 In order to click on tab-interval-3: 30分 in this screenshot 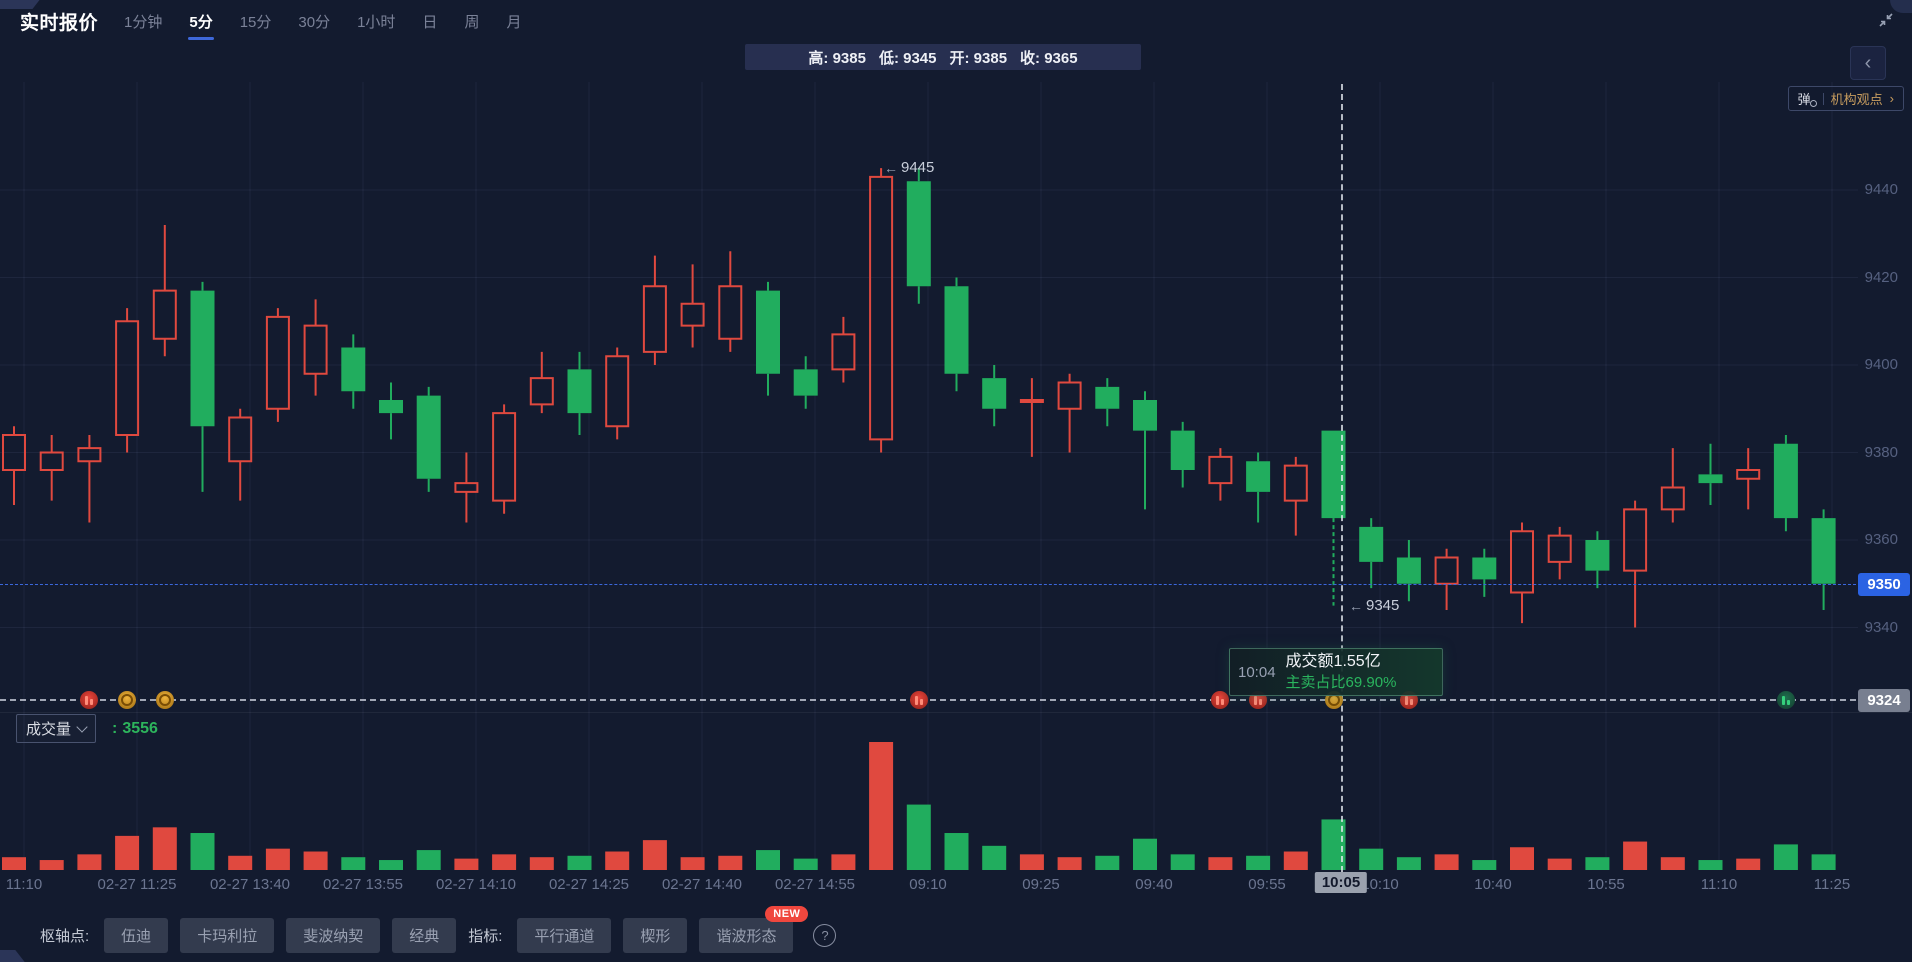, I will do `click(314, 22)`.